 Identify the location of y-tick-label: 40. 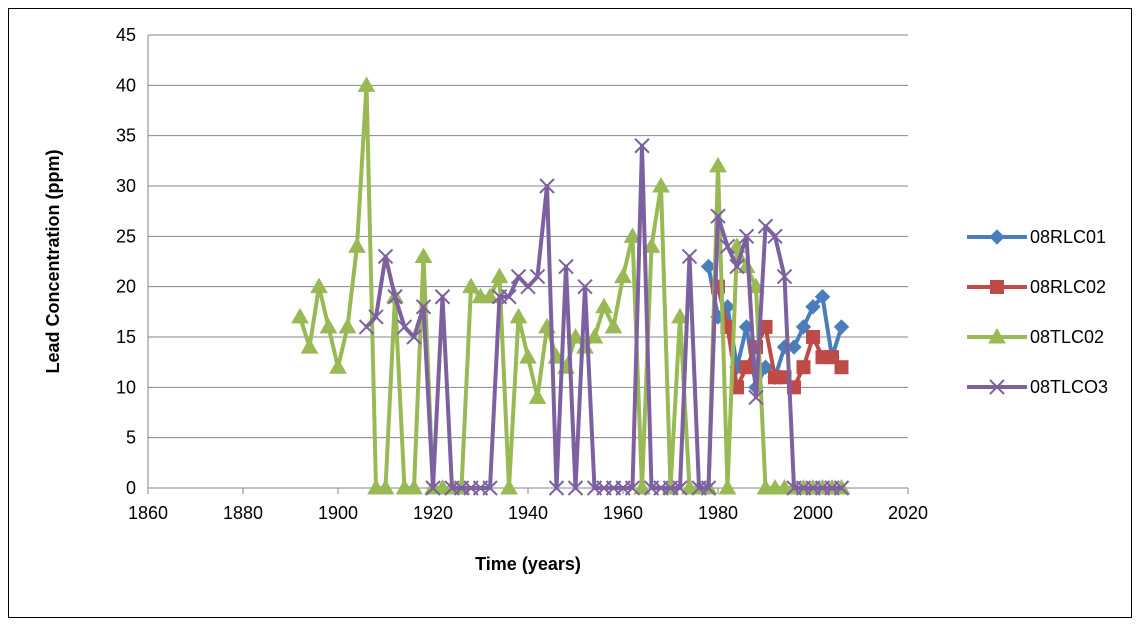
(126, 85).